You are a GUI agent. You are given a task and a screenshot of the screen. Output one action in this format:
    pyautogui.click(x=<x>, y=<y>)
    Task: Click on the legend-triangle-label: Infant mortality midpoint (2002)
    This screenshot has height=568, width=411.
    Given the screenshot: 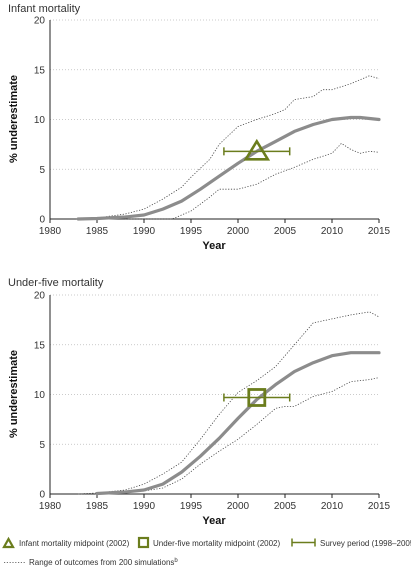 What is the action you would take?
    pyautogui.click(x=74, y=543)
    